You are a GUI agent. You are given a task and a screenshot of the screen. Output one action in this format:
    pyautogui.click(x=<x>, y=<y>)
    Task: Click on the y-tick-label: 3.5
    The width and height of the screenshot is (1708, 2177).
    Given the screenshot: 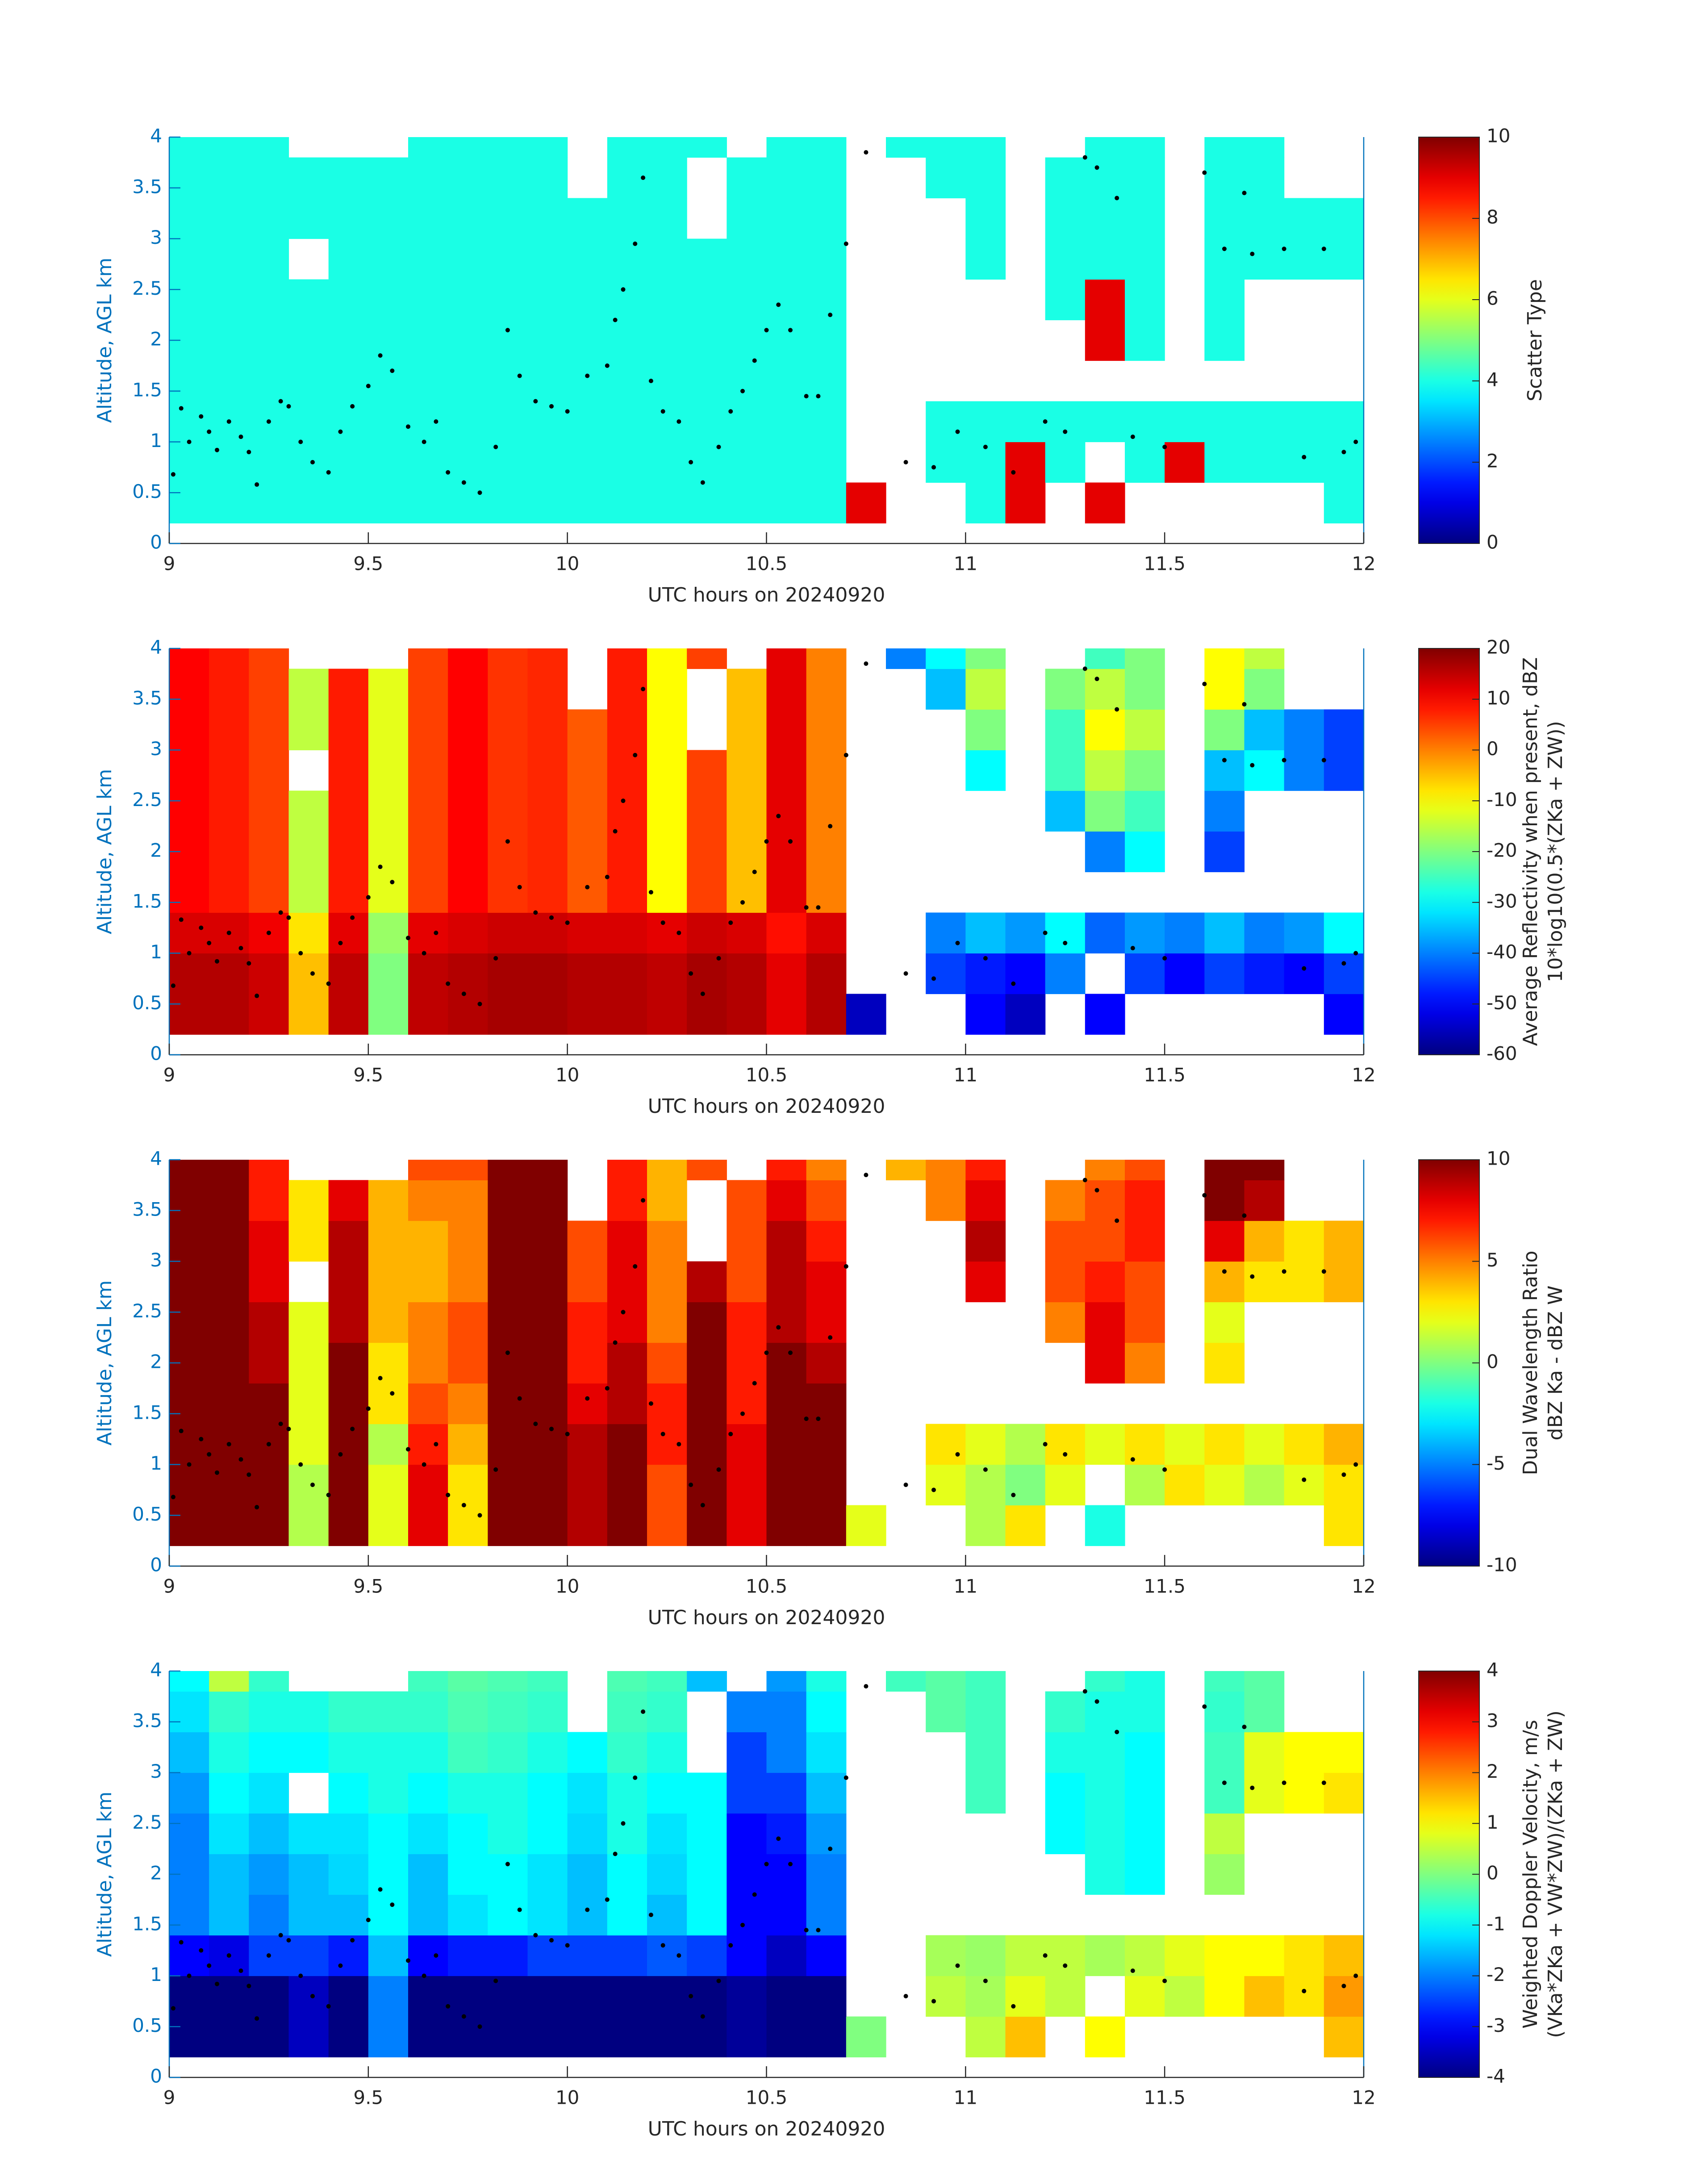 What is the action you would take?
    pyautogui.click(x=147, y=186)
    